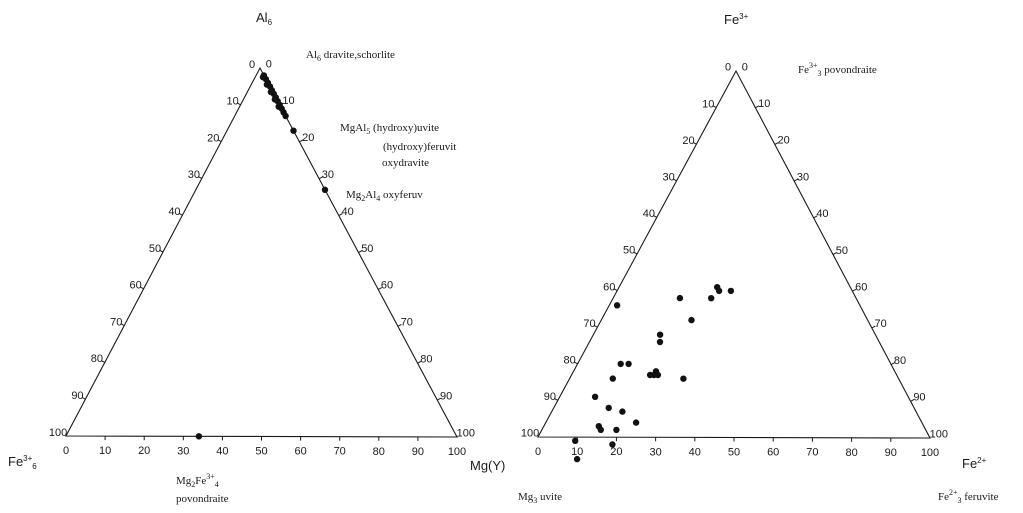 This screenshot has height=513, width=1023. Describe the element at coordinates (27, 458) in the screenshot. I see `vertex-label-fe3-part: 3+` at that location.